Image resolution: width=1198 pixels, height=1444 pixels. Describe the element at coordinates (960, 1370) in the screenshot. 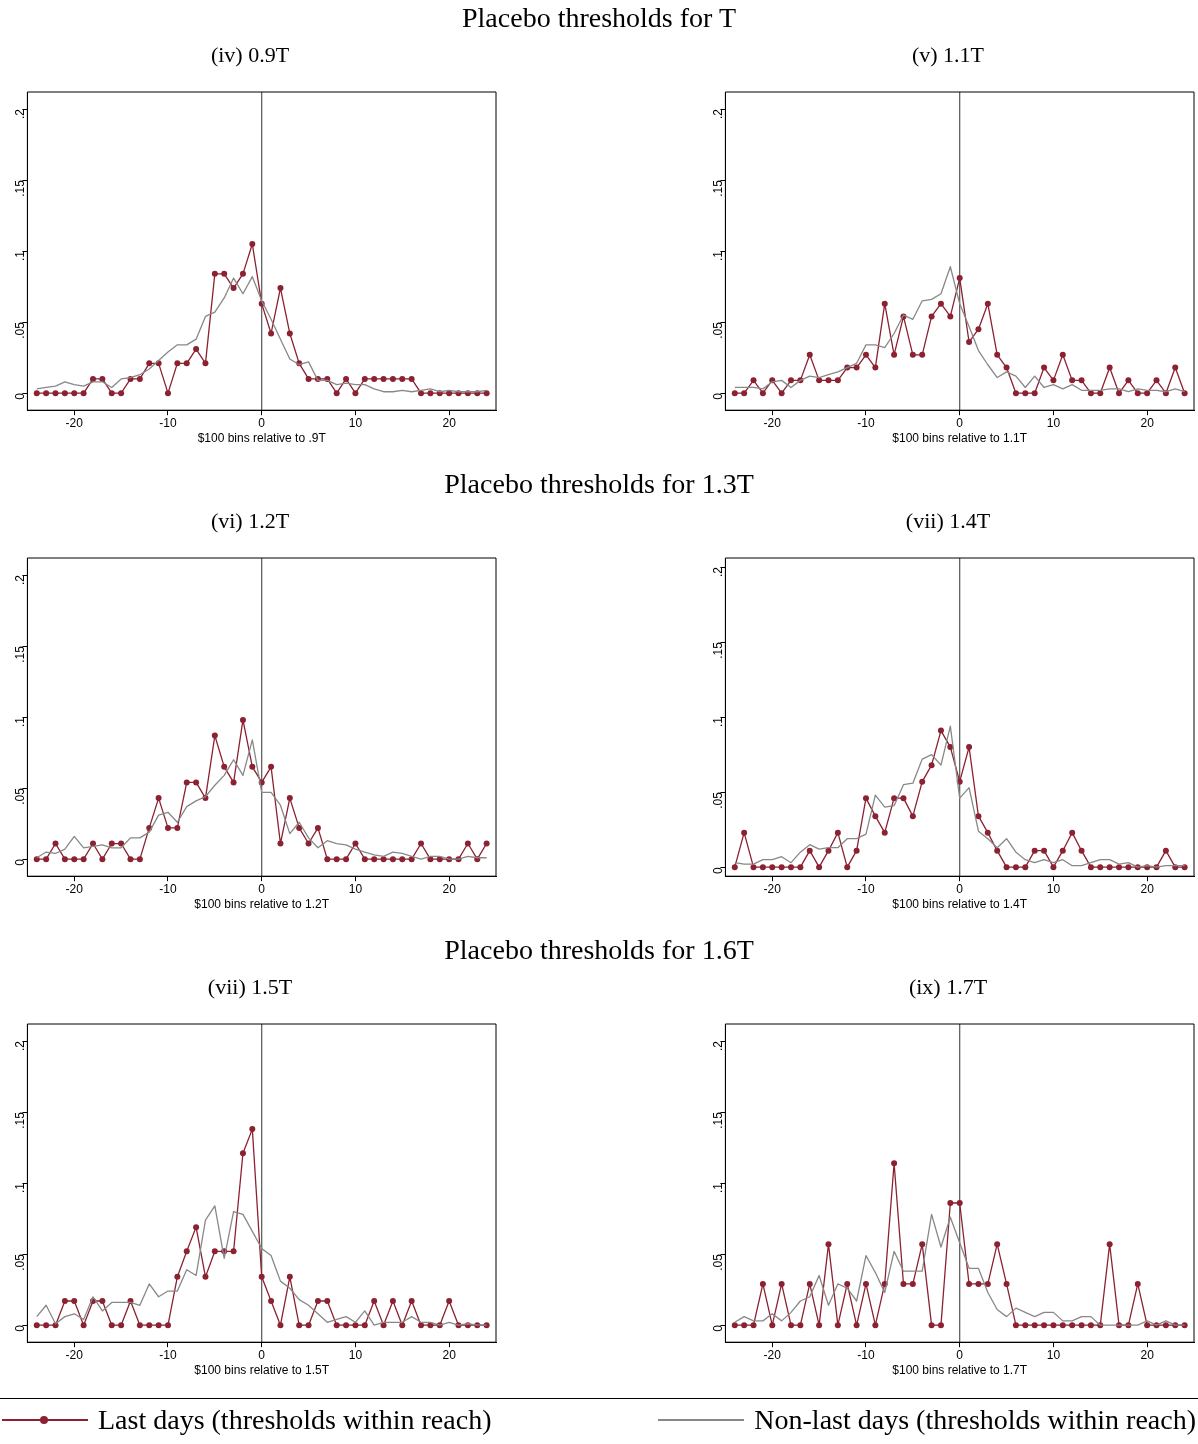

I see `x-axis-title: $100 bins relative to 1.7T` at that location.